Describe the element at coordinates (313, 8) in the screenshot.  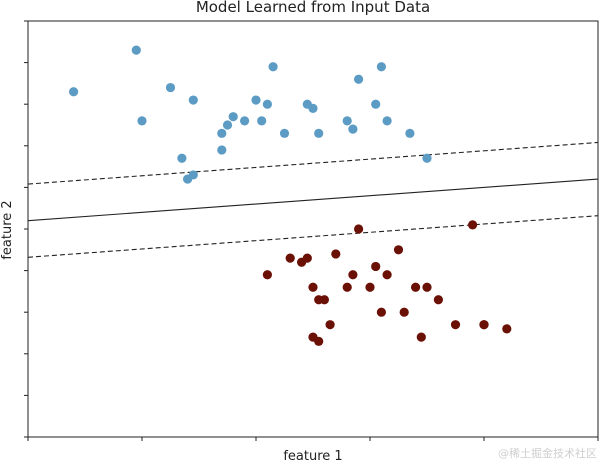
I see `chart-title: Model Learned from Input Data` at that location.